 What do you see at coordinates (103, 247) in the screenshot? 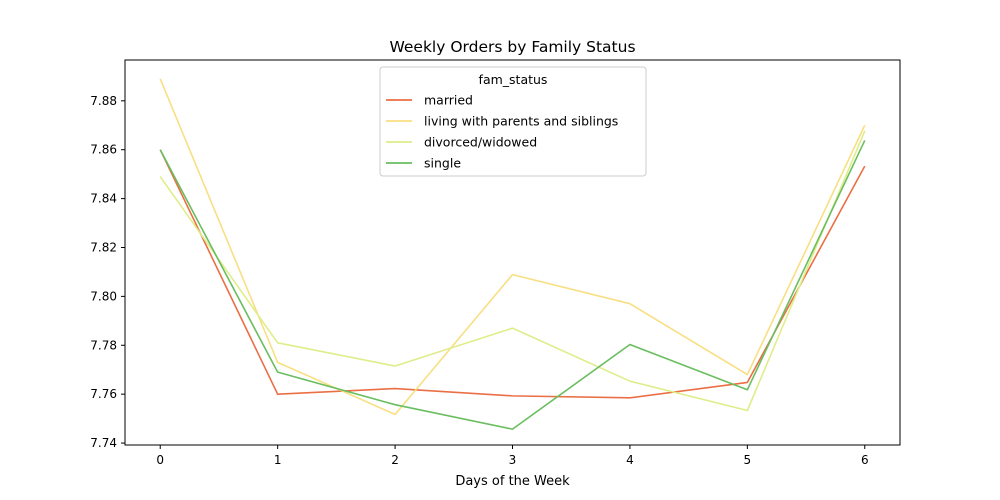
I see `y-tick-label: 7.82` at bounding box center [103, 247].